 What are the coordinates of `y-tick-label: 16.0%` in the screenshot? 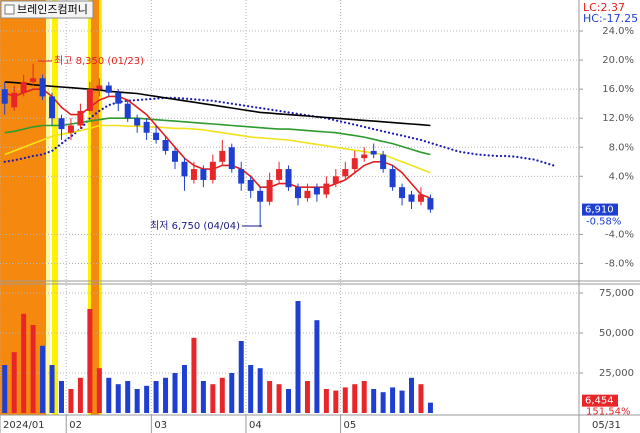 It's located at (618, 89).